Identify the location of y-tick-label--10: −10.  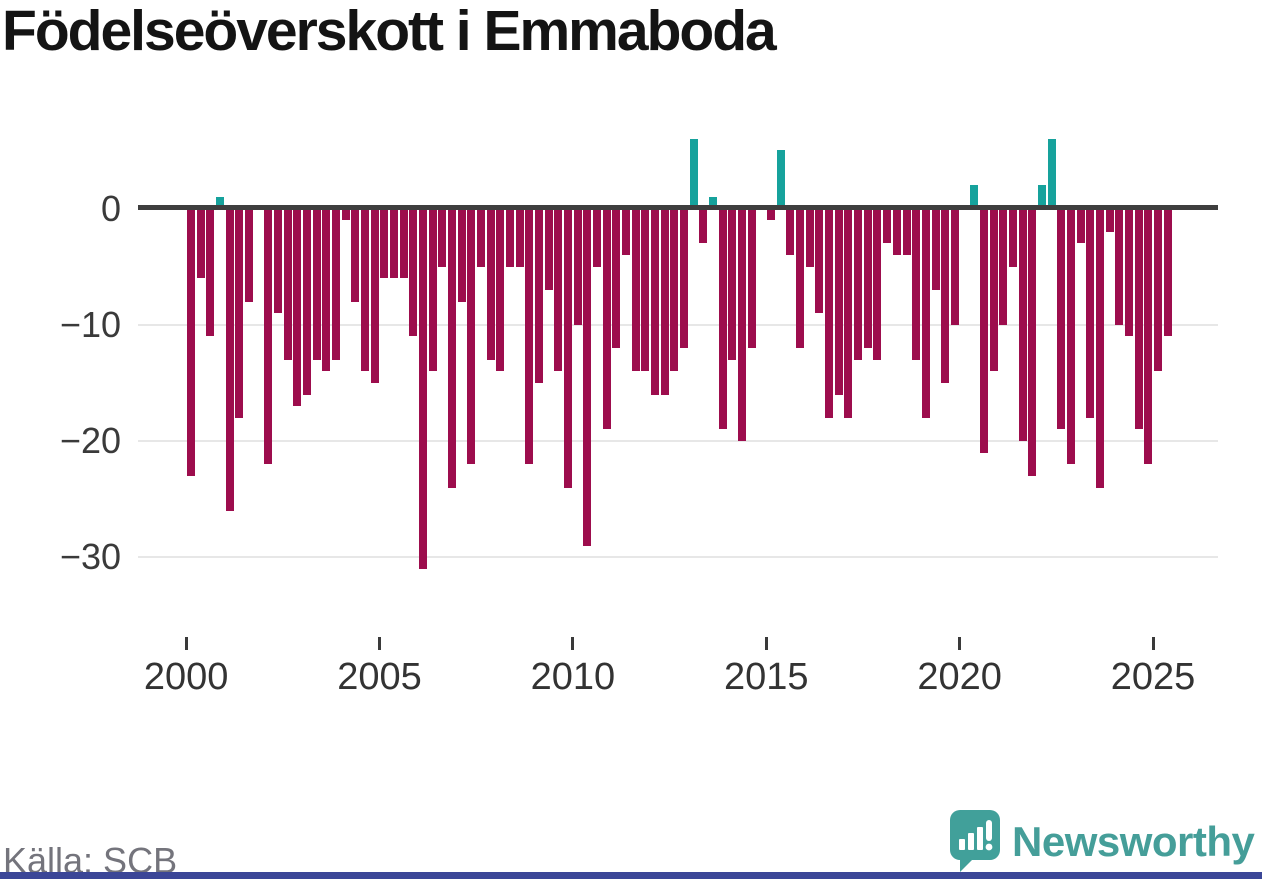
(90, 324).